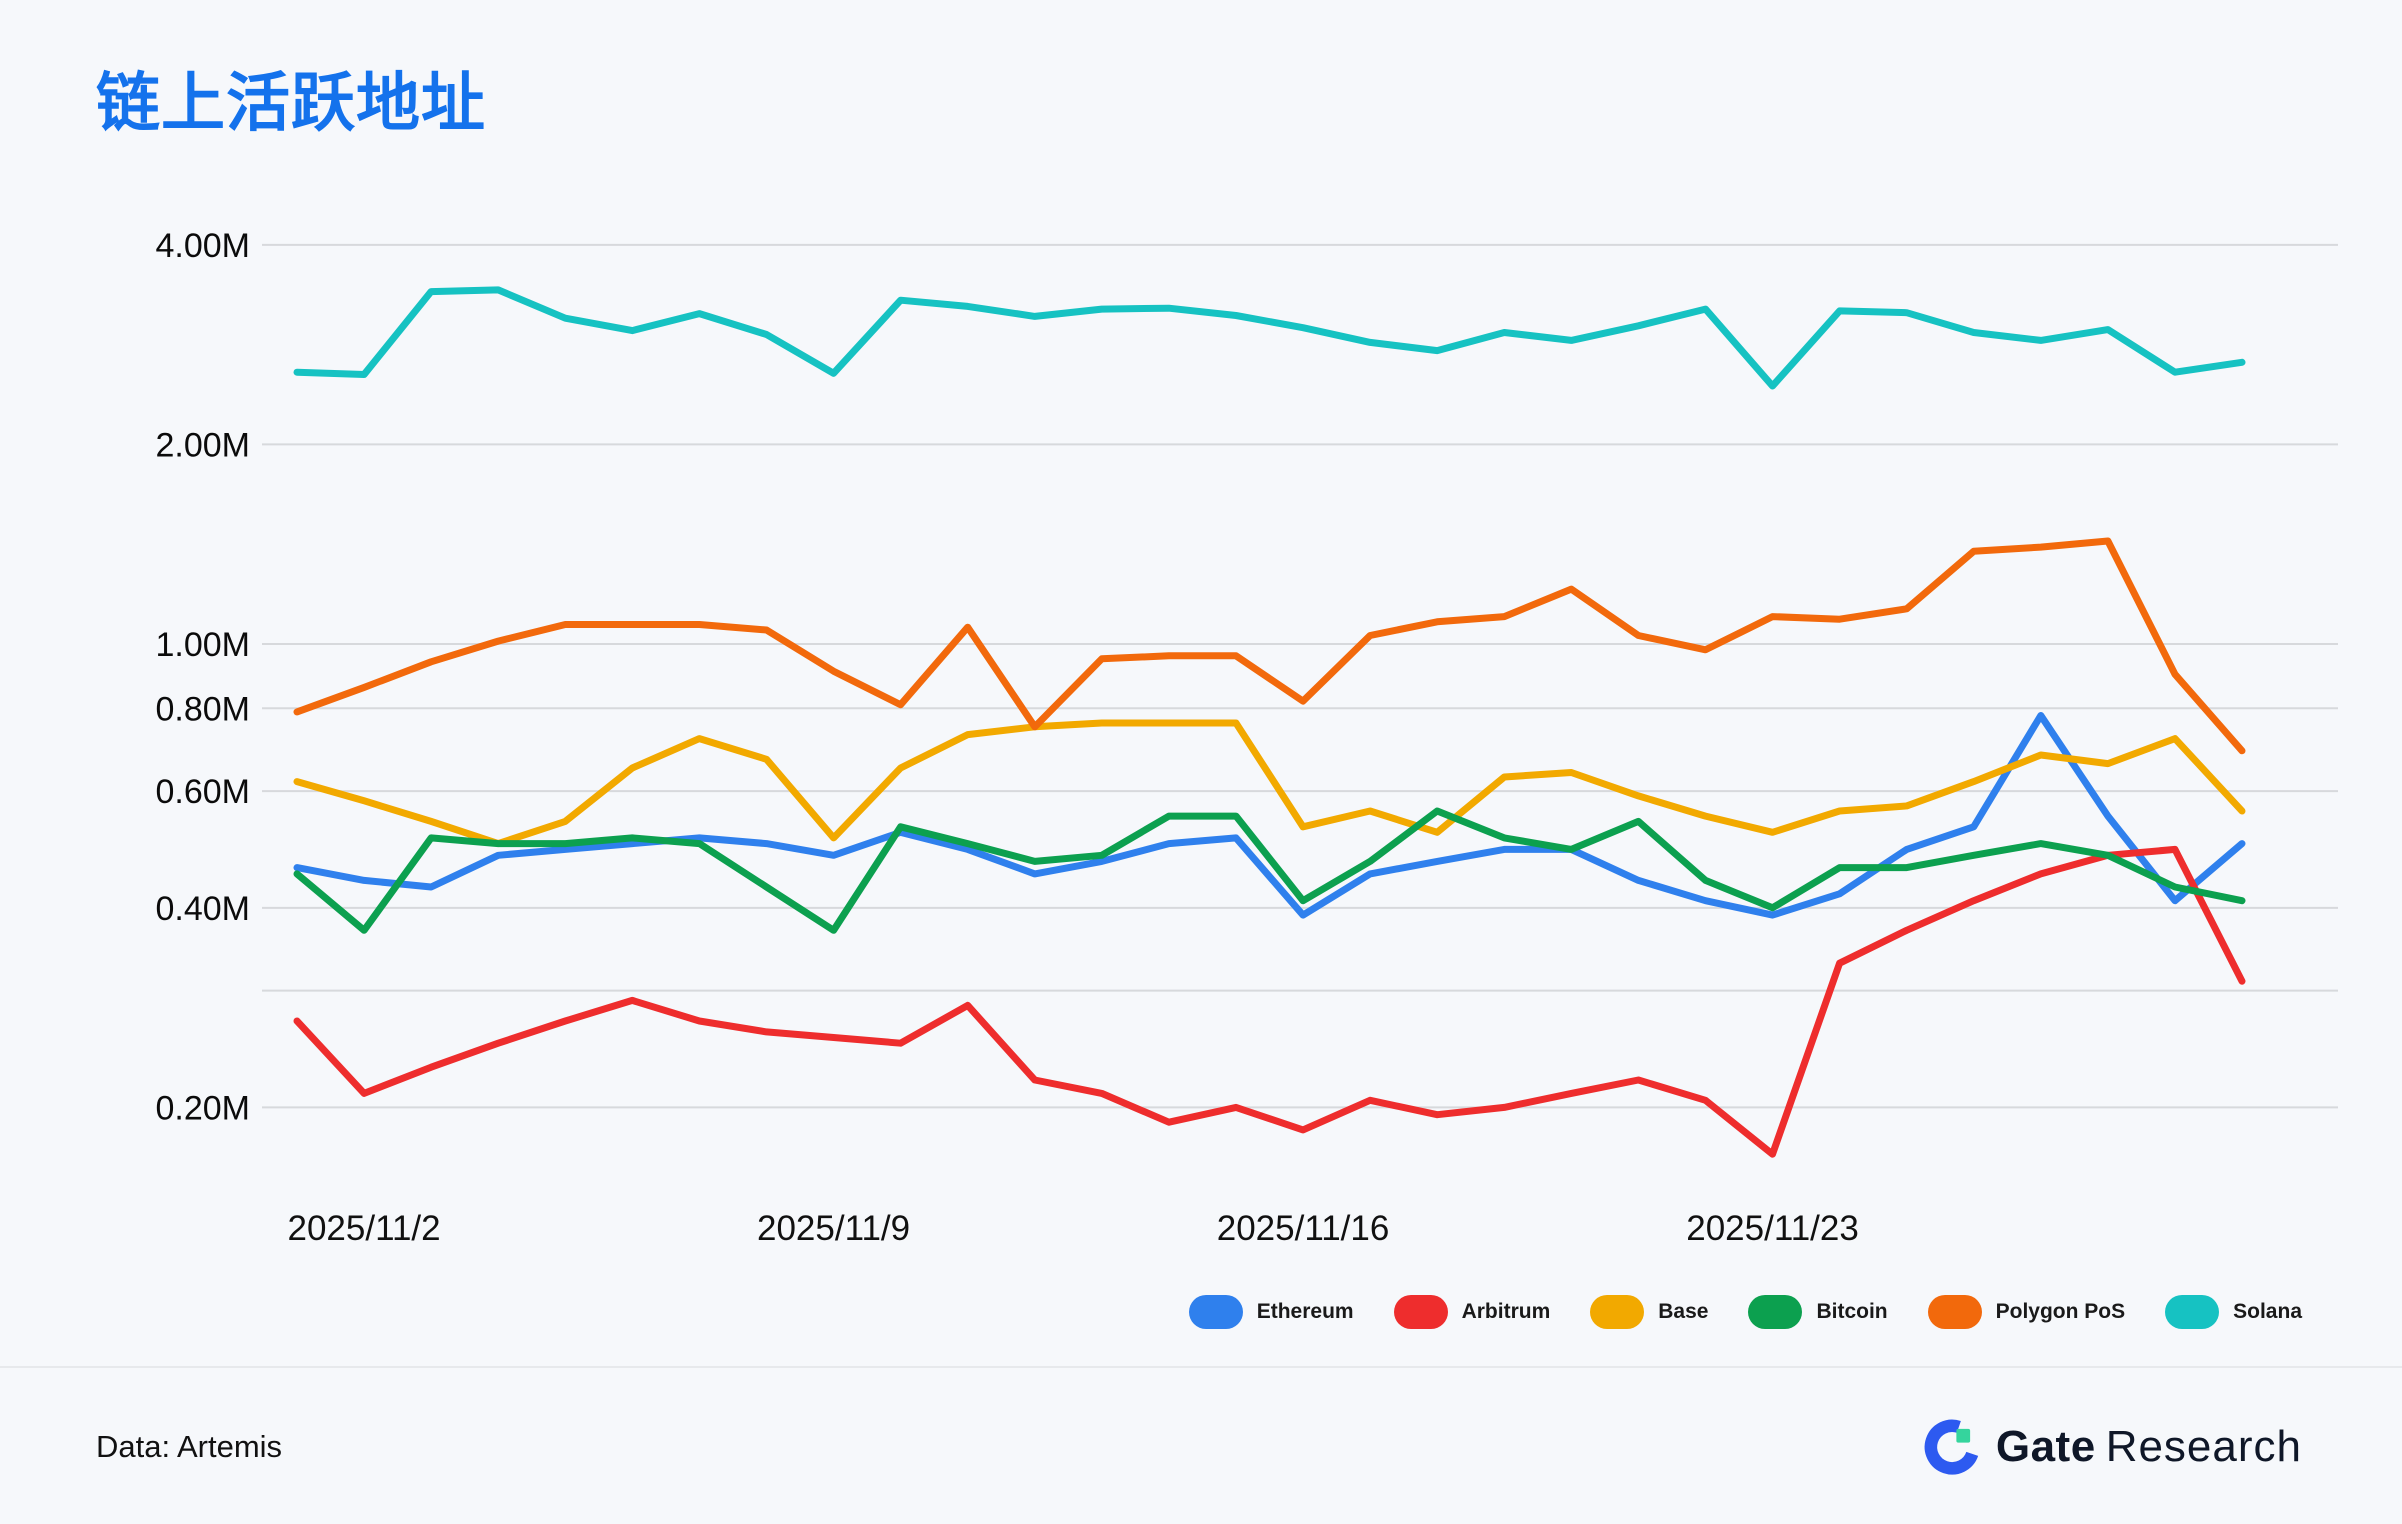 This screenshot has width=2402, height=1524. What do you see at coordinates (1269, 338) in the screenshot?
I see `series-line-solana` at bounding box center [1269, 338].